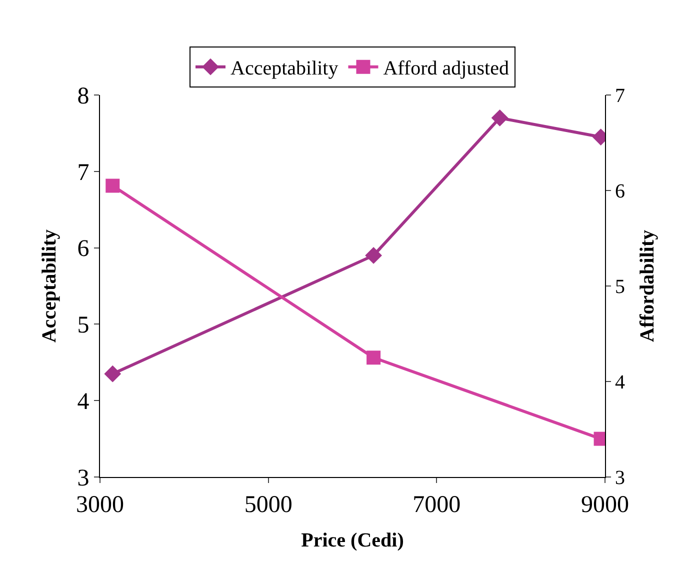  I want to click on legend-label: Afford adjusted, so click(446, 69).